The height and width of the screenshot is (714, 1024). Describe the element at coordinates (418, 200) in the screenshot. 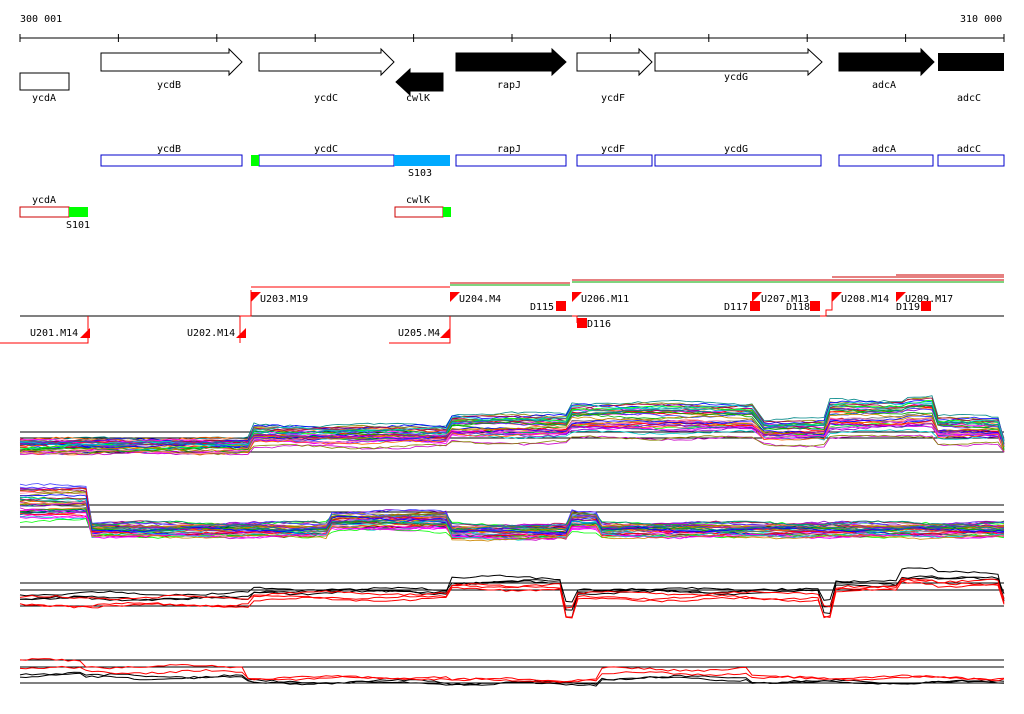

I see `feature-label: cwlK` at that location.